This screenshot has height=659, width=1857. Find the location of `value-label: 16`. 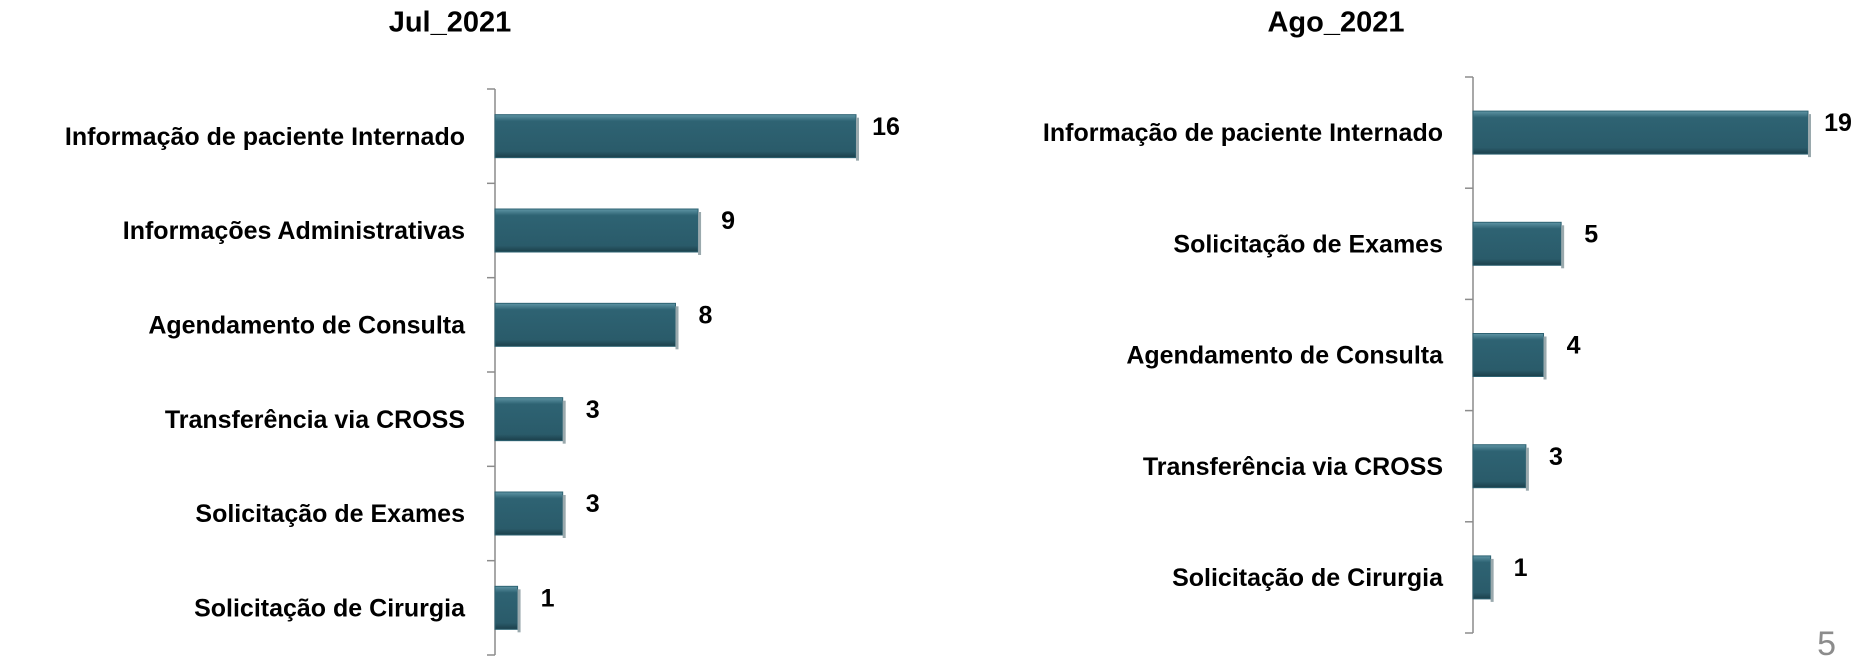

value-label: 16 is located at coordinates (886, 127).